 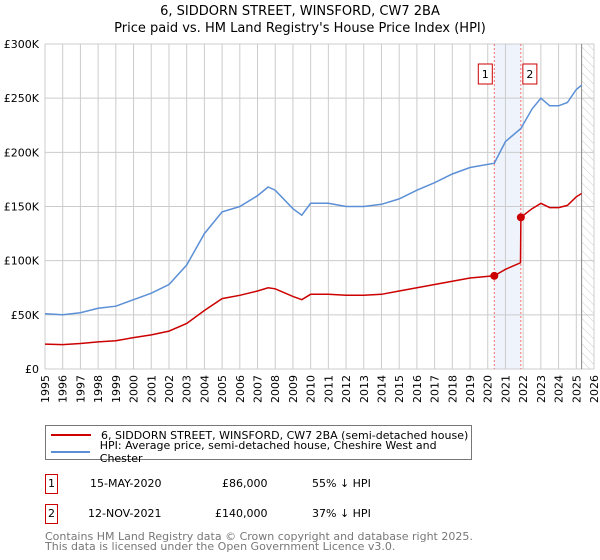 What do you see at coordinates (116, 389) in the screenshot?
I see `x-tick-label: 1999` at bounding box center [116, 389].